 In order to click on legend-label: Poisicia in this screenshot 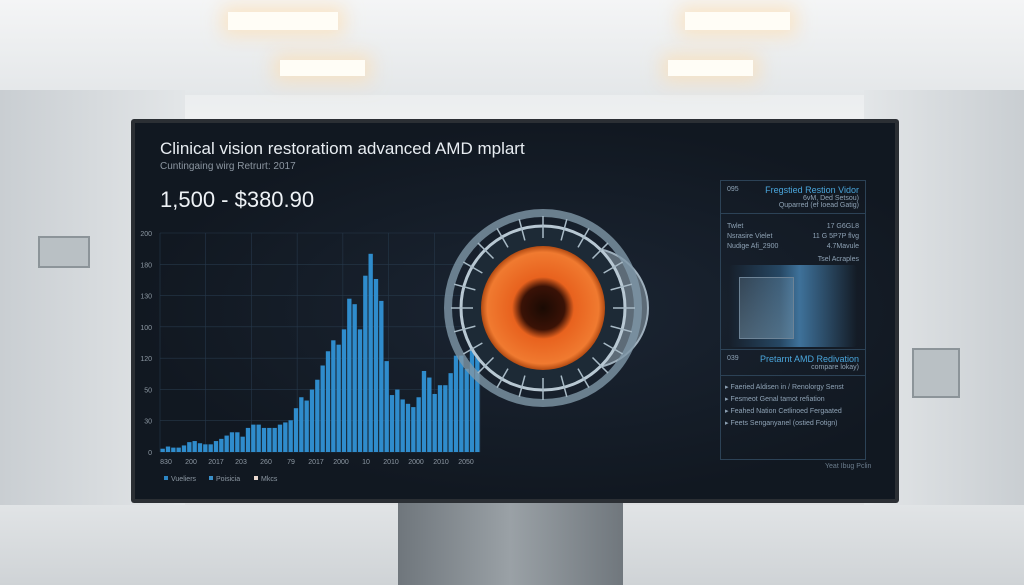, I will do `click(228, 479)`.